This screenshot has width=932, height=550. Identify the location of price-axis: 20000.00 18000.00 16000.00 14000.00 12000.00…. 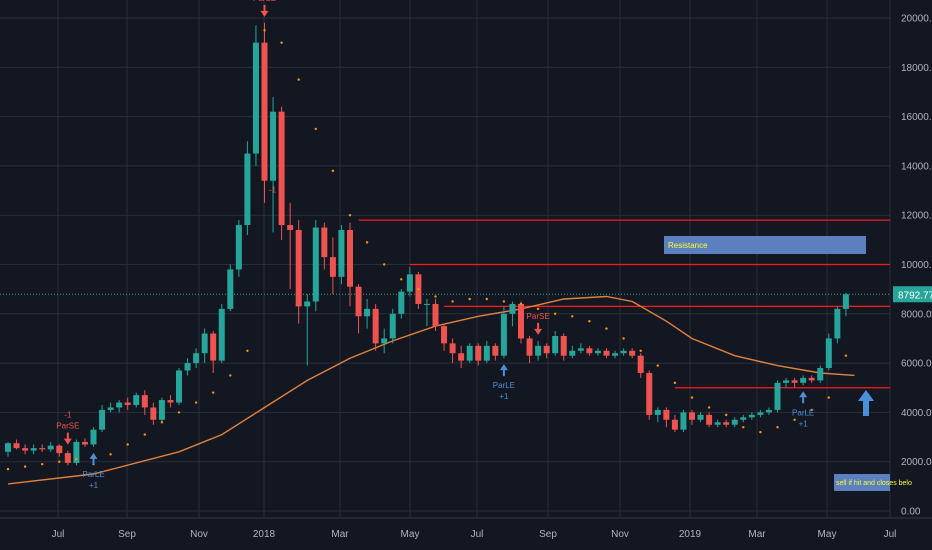
(912, 266).